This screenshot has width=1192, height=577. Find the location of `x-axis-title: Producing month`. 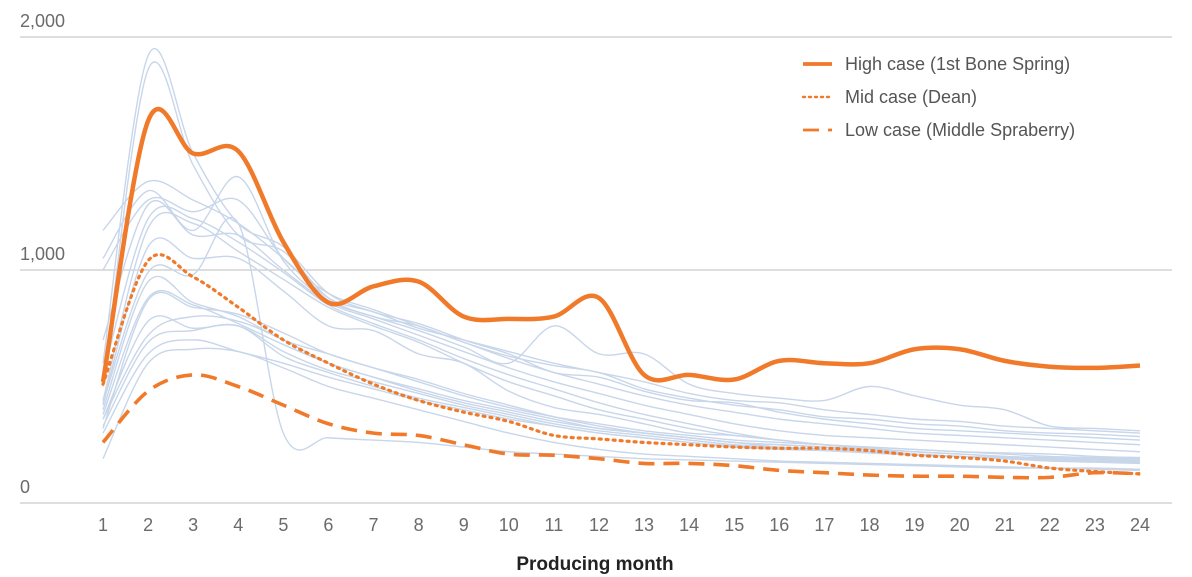

x-axis-title: Producing month is located at coordinates (594, 564).